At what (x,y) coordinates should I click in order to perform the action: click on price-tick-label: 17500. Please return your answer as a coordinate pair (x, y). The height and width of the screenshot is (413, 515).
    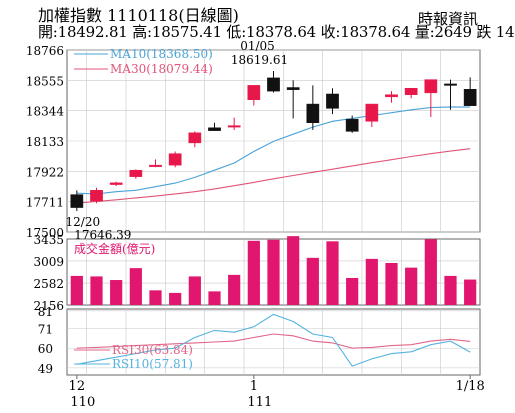
    Looking at the image, I should click on (45, 233).